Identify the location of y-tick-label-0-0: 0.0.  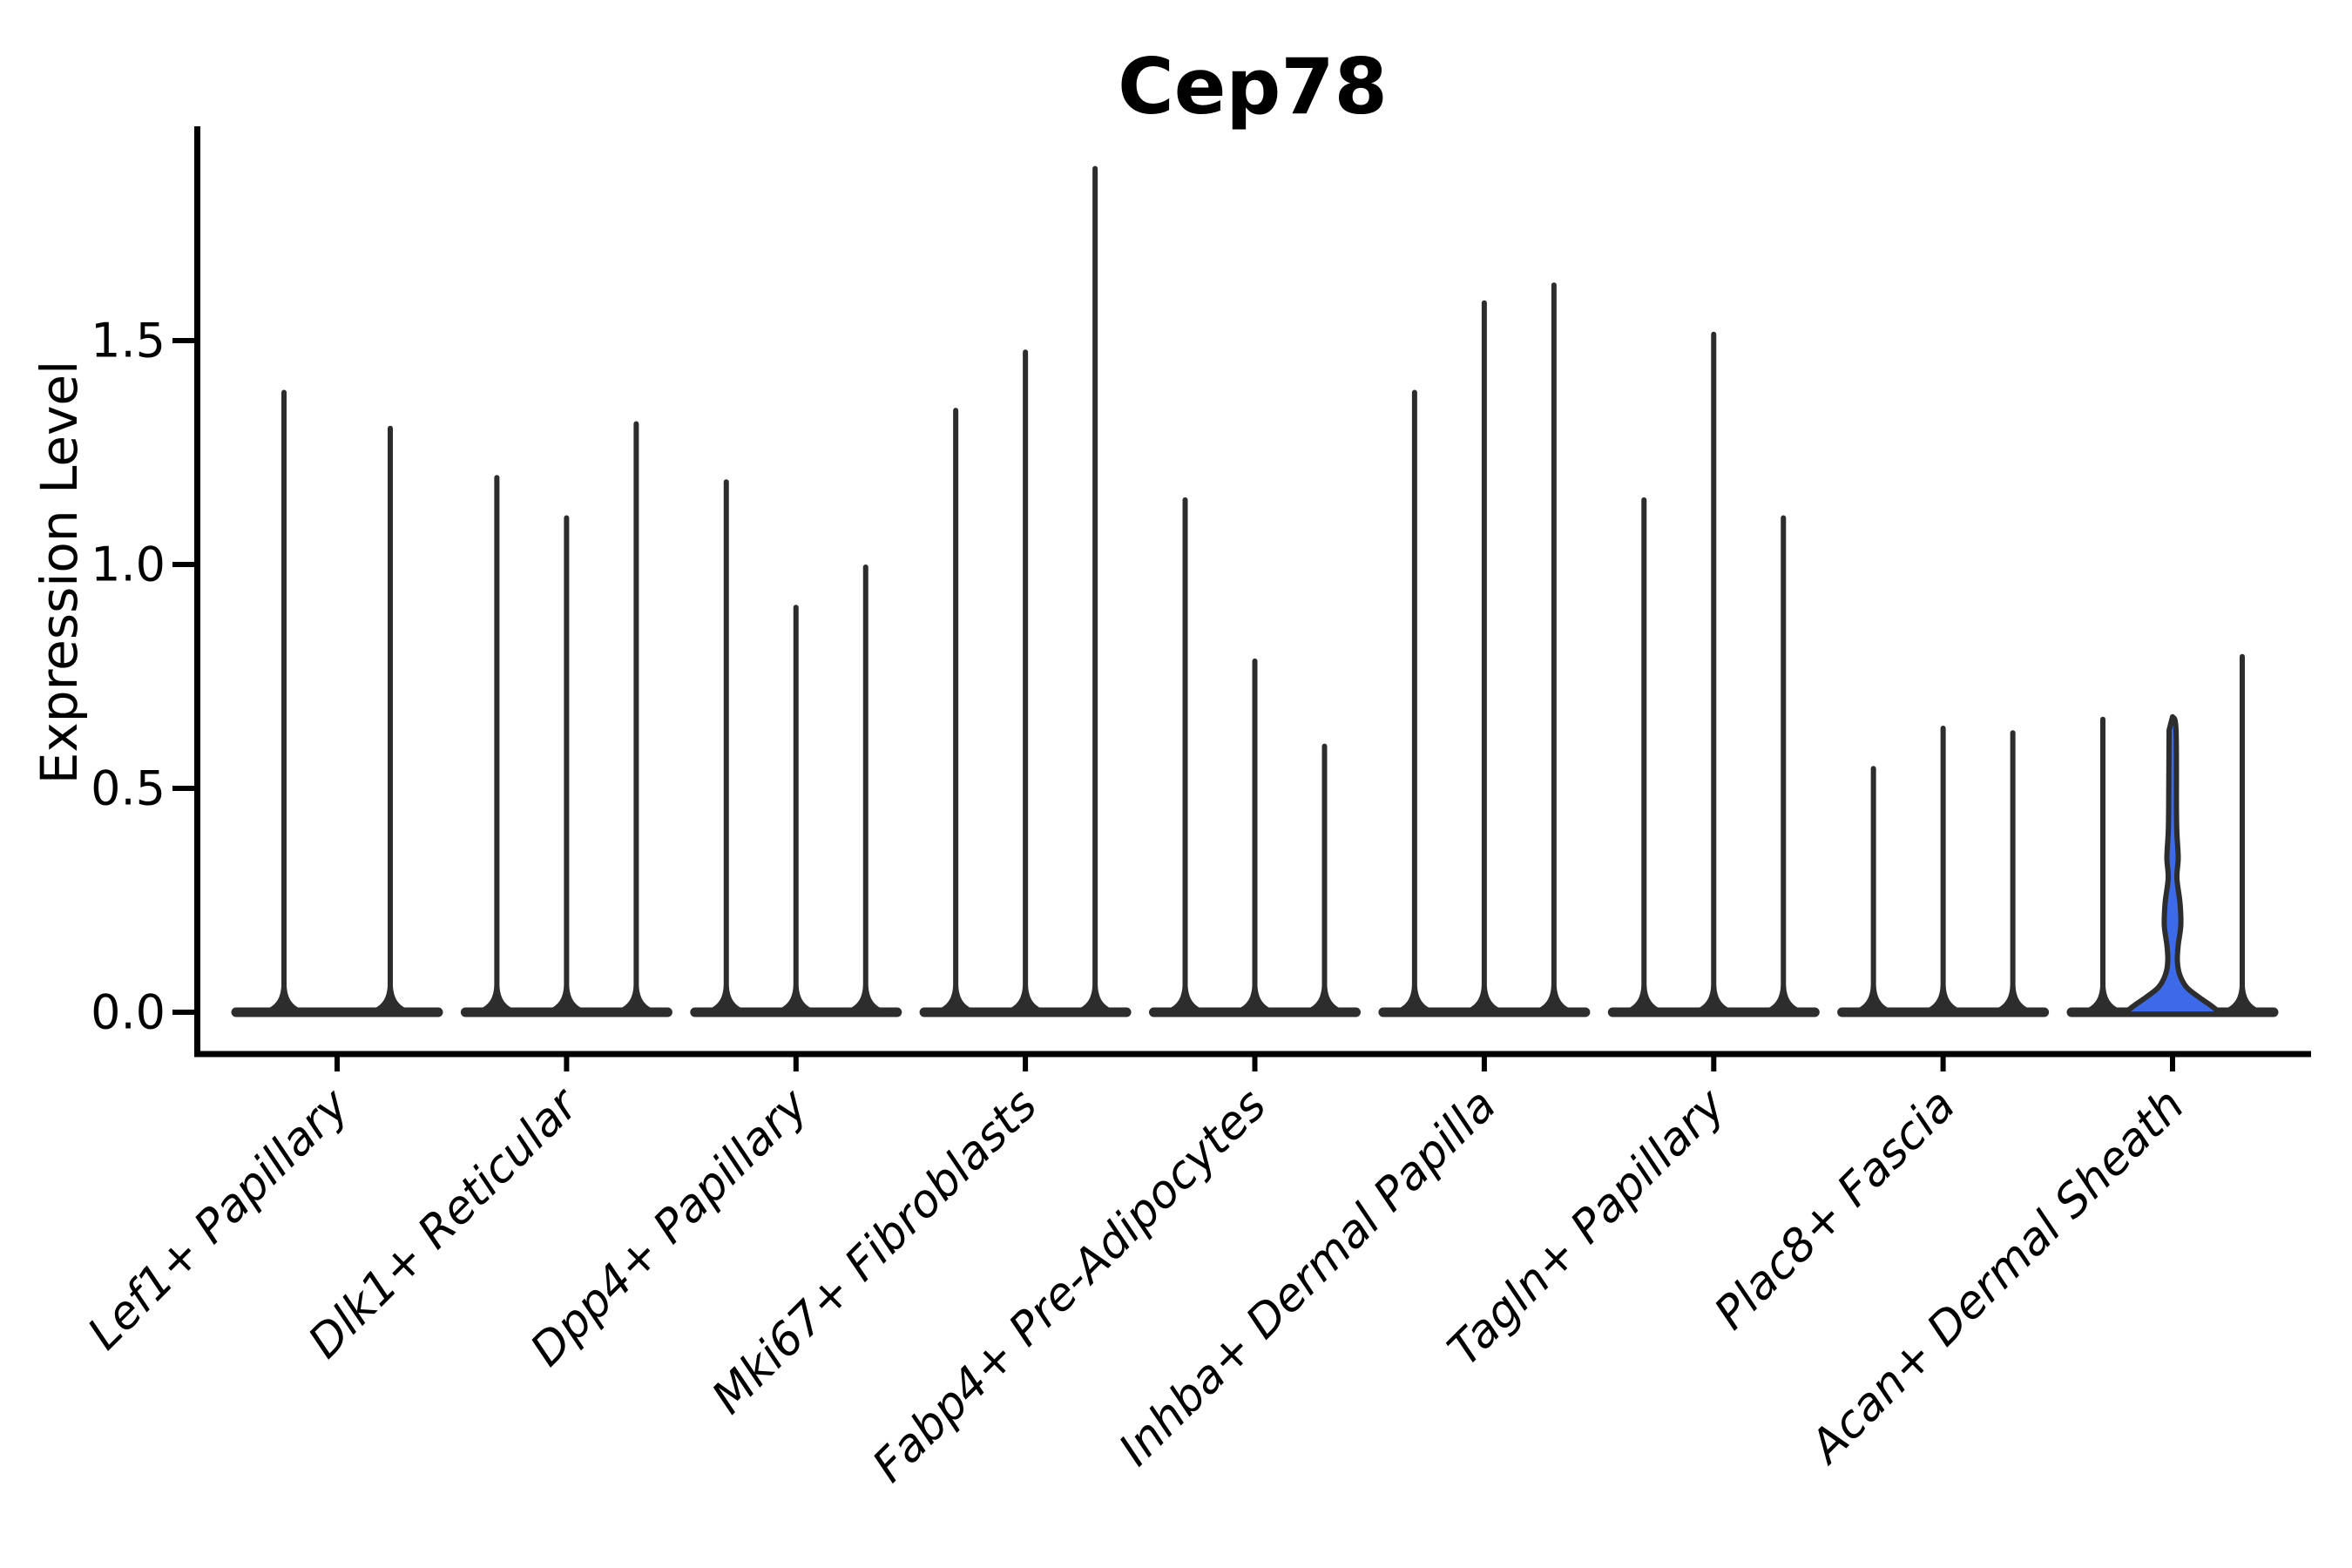
(129, 1013).